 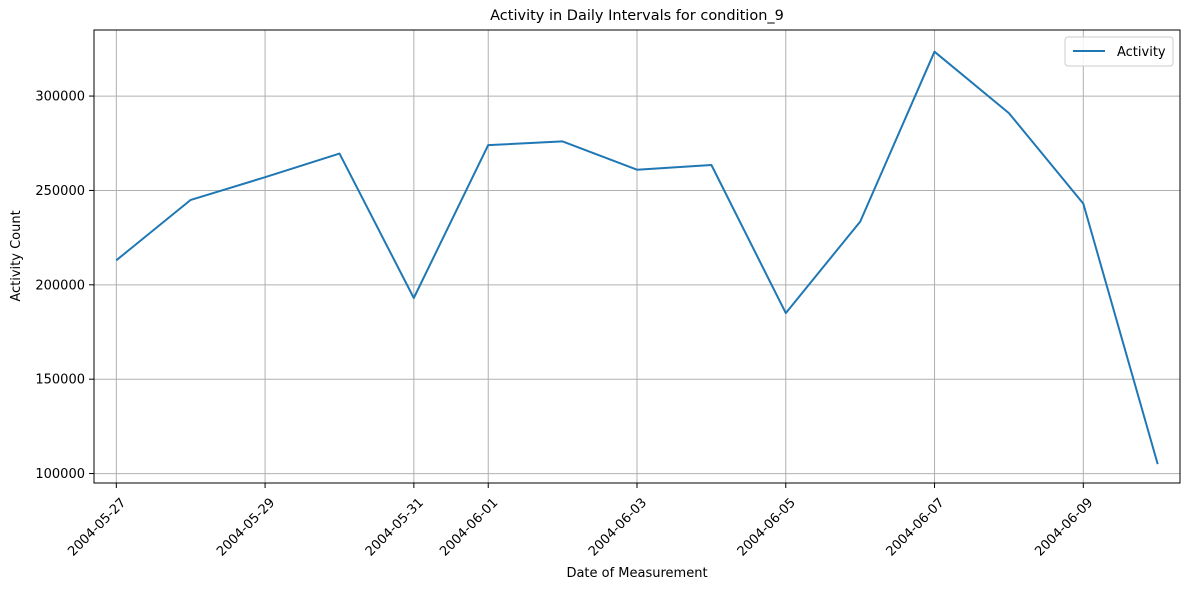 I want to click on y-tick-label: 200000, so click(x=60, y=285).